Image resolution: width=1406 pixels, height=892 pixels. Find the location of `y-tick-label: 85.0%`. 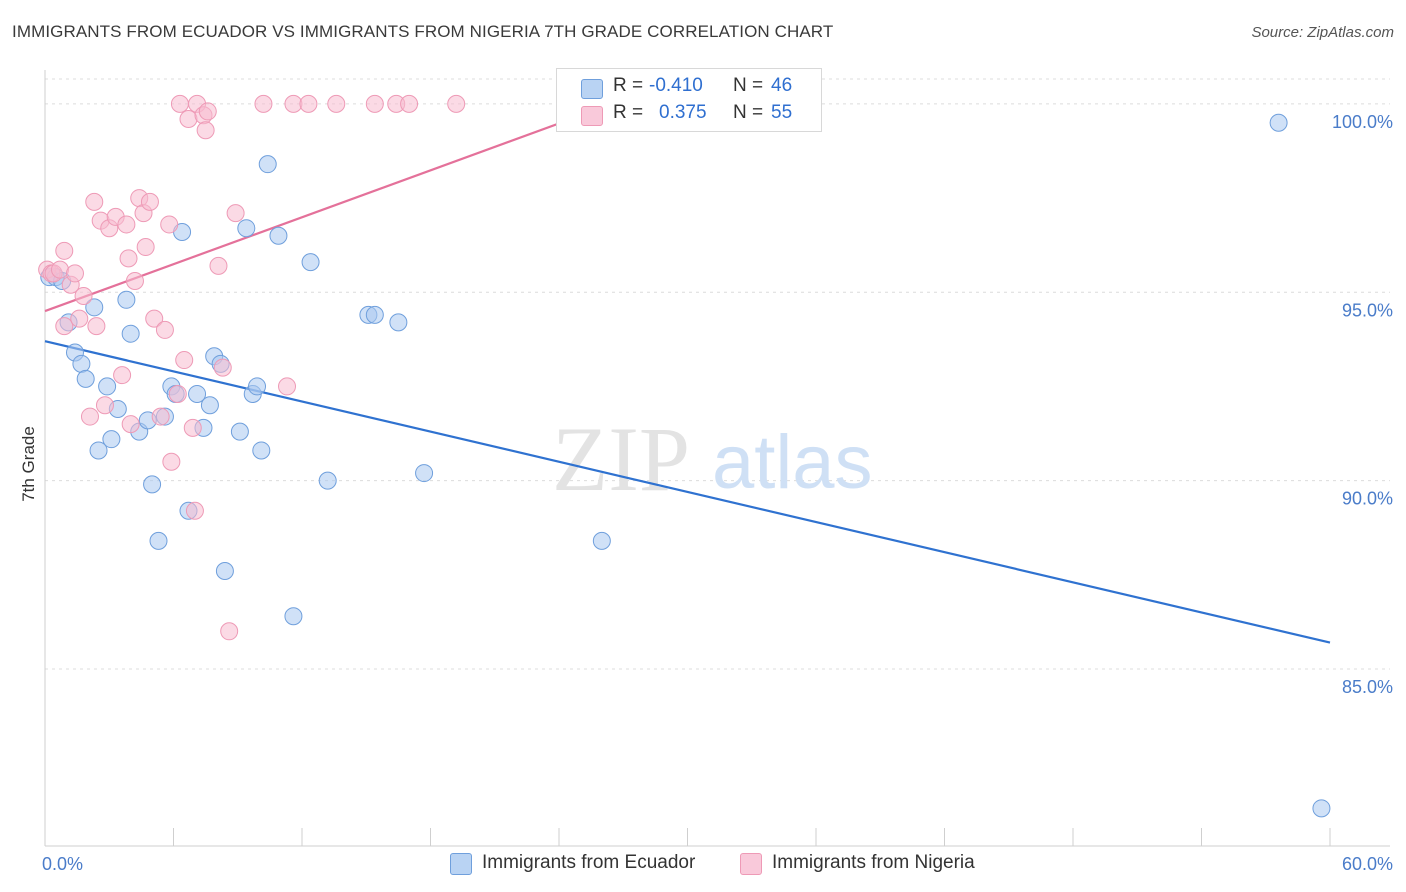

y-tick-label: 85.0% is located at coordinates (1367, 687).